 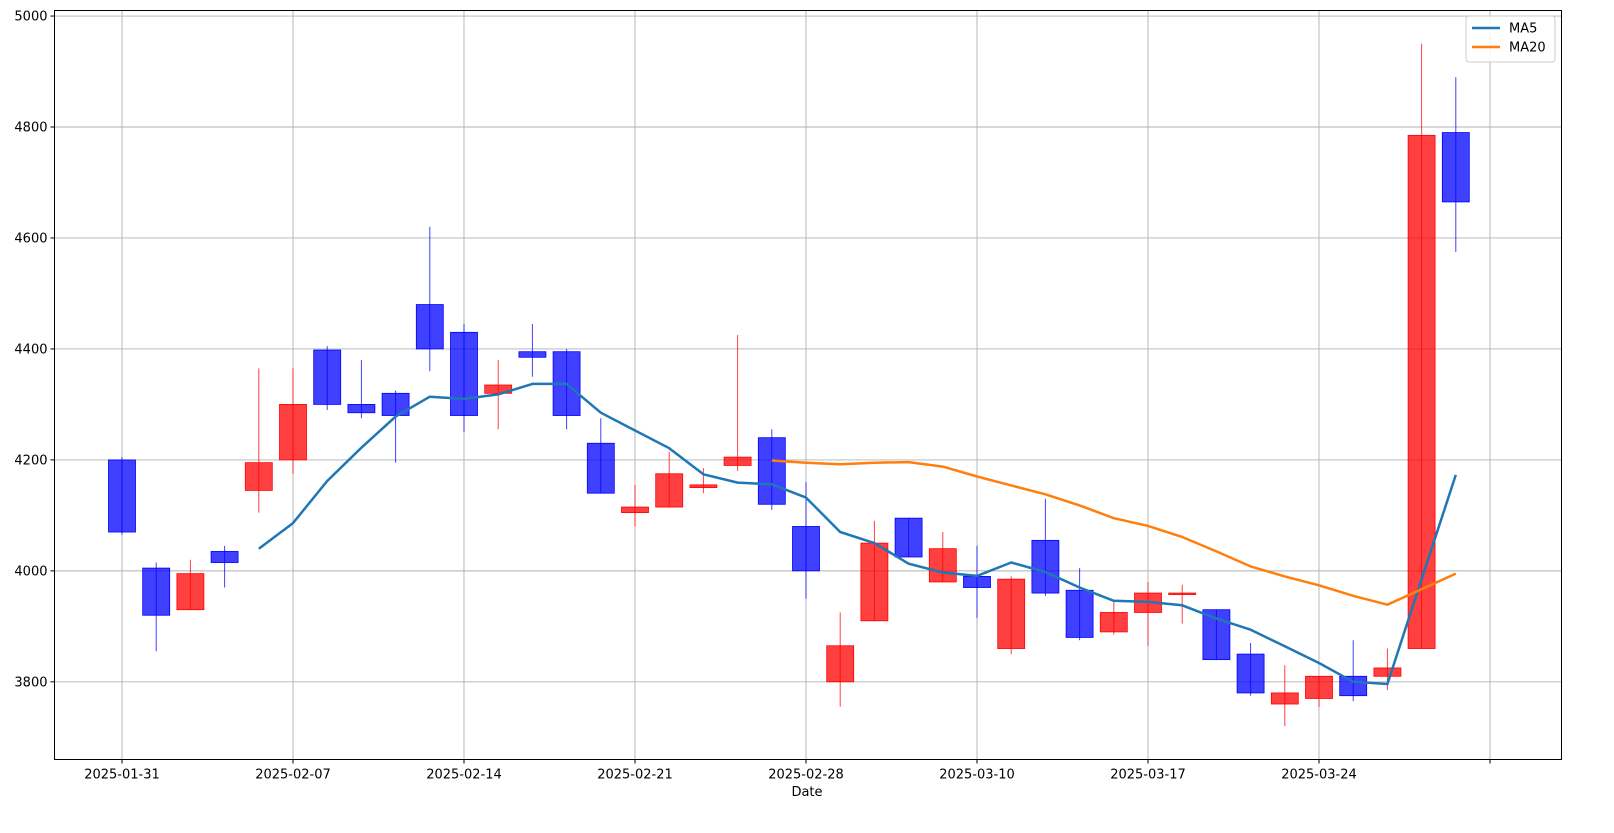 I want to click on x-tick-label: 2025-01-31, so click(x=122, y=775).